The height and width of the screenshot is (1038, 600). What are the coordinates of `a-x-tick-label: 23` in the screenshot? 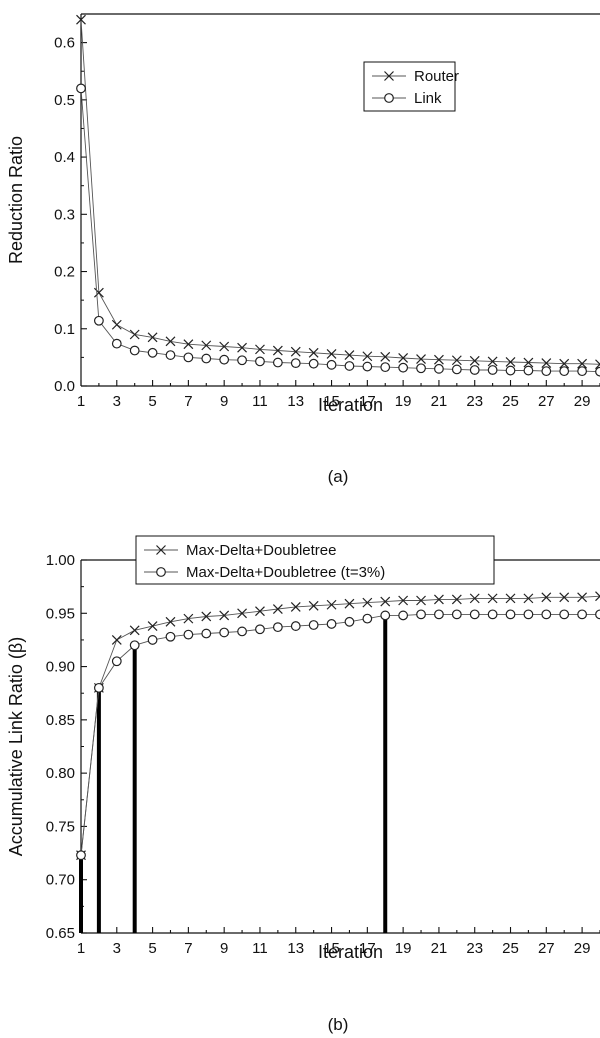 It's located at (474, 401).